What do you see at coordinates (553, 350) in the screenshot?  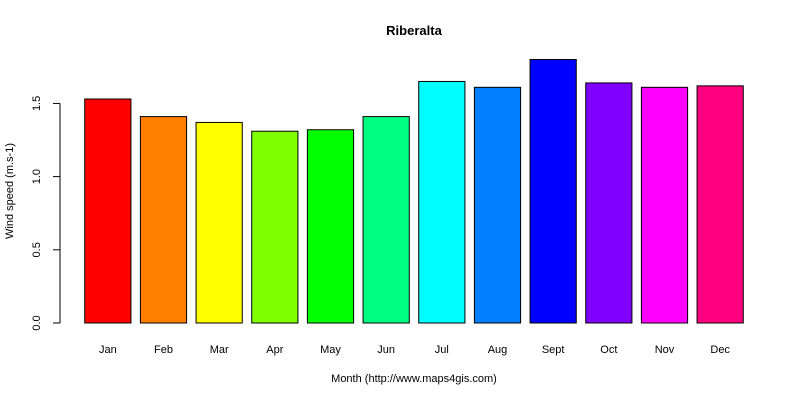 I see `x-tick-label: Sept` at bounding box center [553, 350].